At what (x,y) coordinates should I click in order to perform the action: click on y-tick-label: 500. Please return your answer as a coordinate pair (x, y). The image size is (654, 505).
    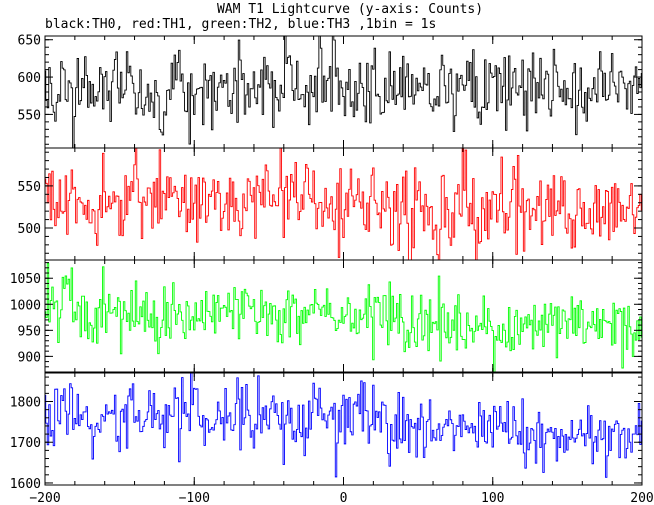
    Looking at the image, I should click on (29, 229).